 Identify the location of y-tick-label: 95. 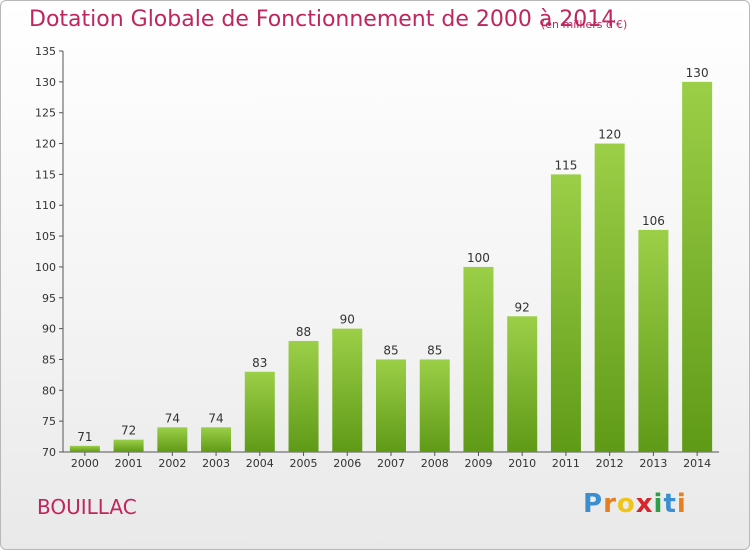
(49, 298).